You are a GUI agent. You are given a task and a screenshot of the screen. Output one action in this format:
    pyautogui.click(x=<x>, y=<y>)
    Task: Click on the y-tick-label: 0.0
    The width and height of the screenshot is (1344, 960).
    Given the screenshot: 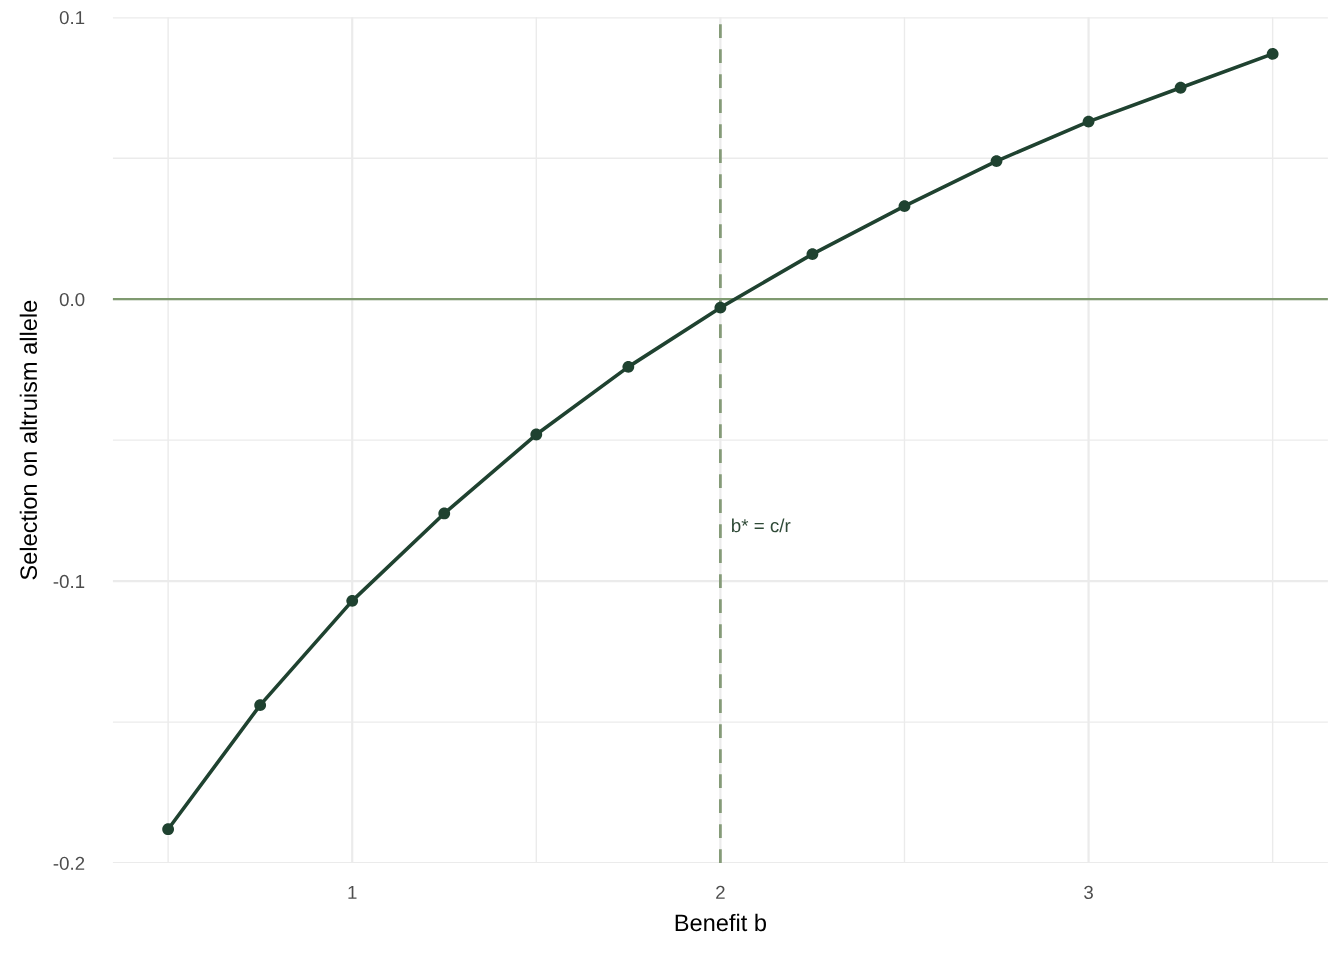 What is the action you would take?
    pyautogui.click(x=72, y=299)
    